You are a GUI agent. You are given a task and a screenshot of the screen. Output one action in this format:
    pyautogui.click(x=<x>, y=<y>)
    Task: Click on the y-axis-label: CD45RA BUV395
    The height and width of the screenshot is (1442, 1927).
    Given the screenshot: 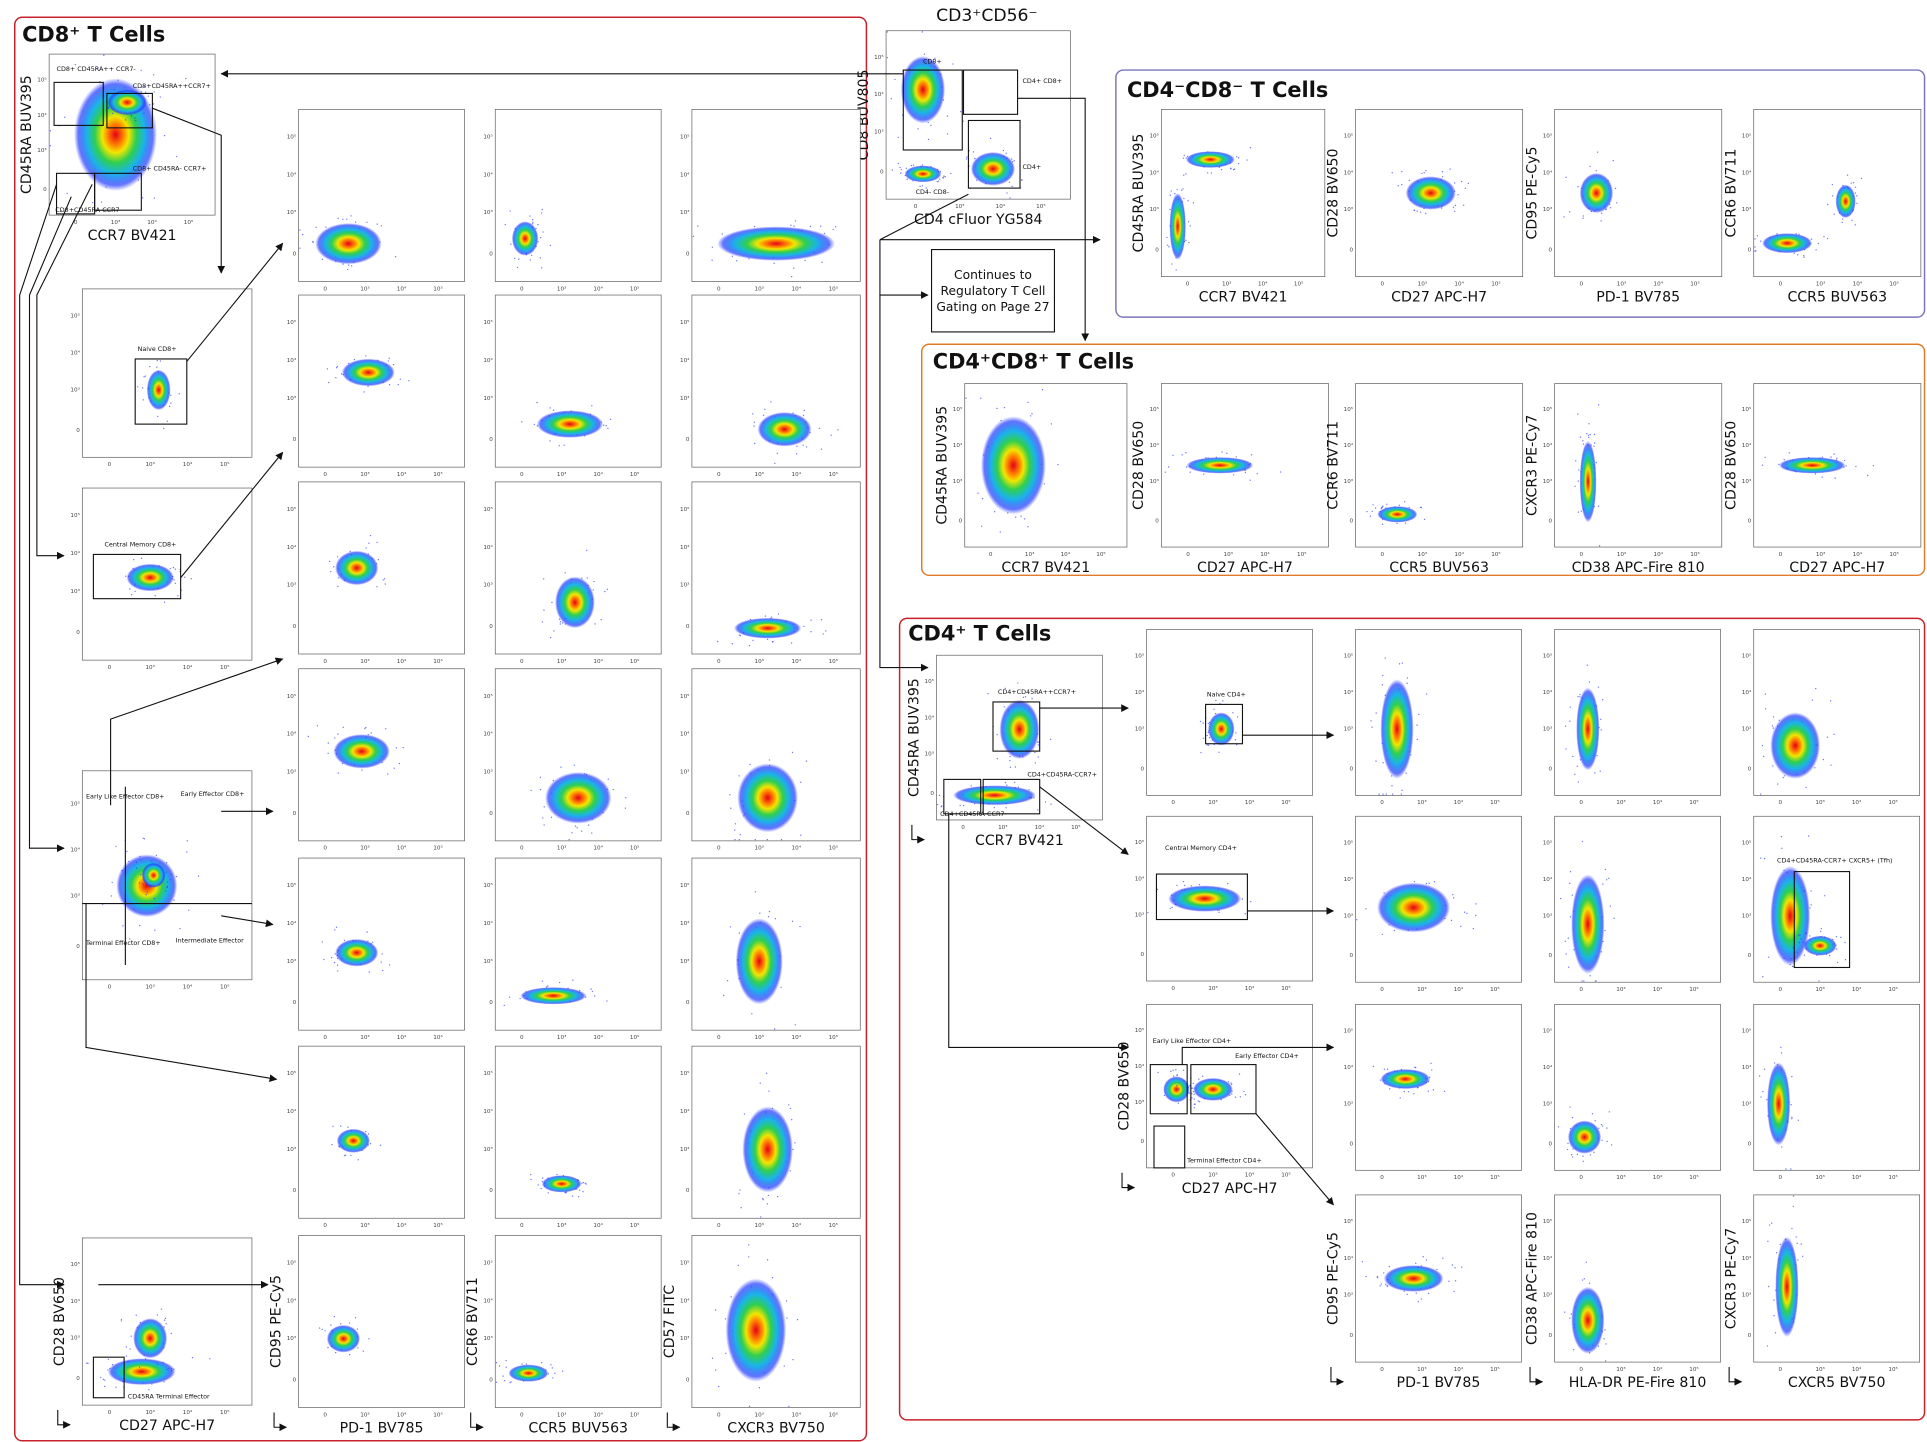 What is the action you would take?
    pyautogui.click(x=914, y=737)
    